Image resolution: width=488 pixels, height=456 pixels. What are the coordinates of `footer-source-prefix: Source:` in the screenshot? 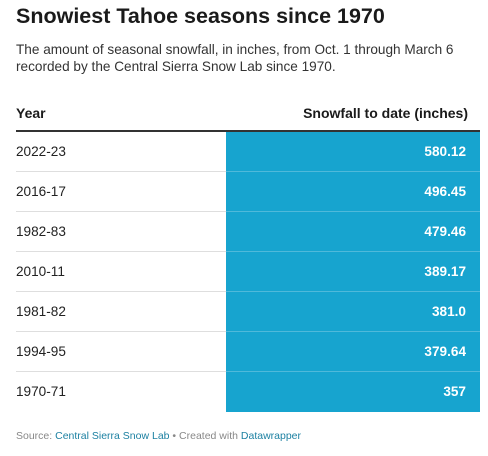 It's located at (36, 436).